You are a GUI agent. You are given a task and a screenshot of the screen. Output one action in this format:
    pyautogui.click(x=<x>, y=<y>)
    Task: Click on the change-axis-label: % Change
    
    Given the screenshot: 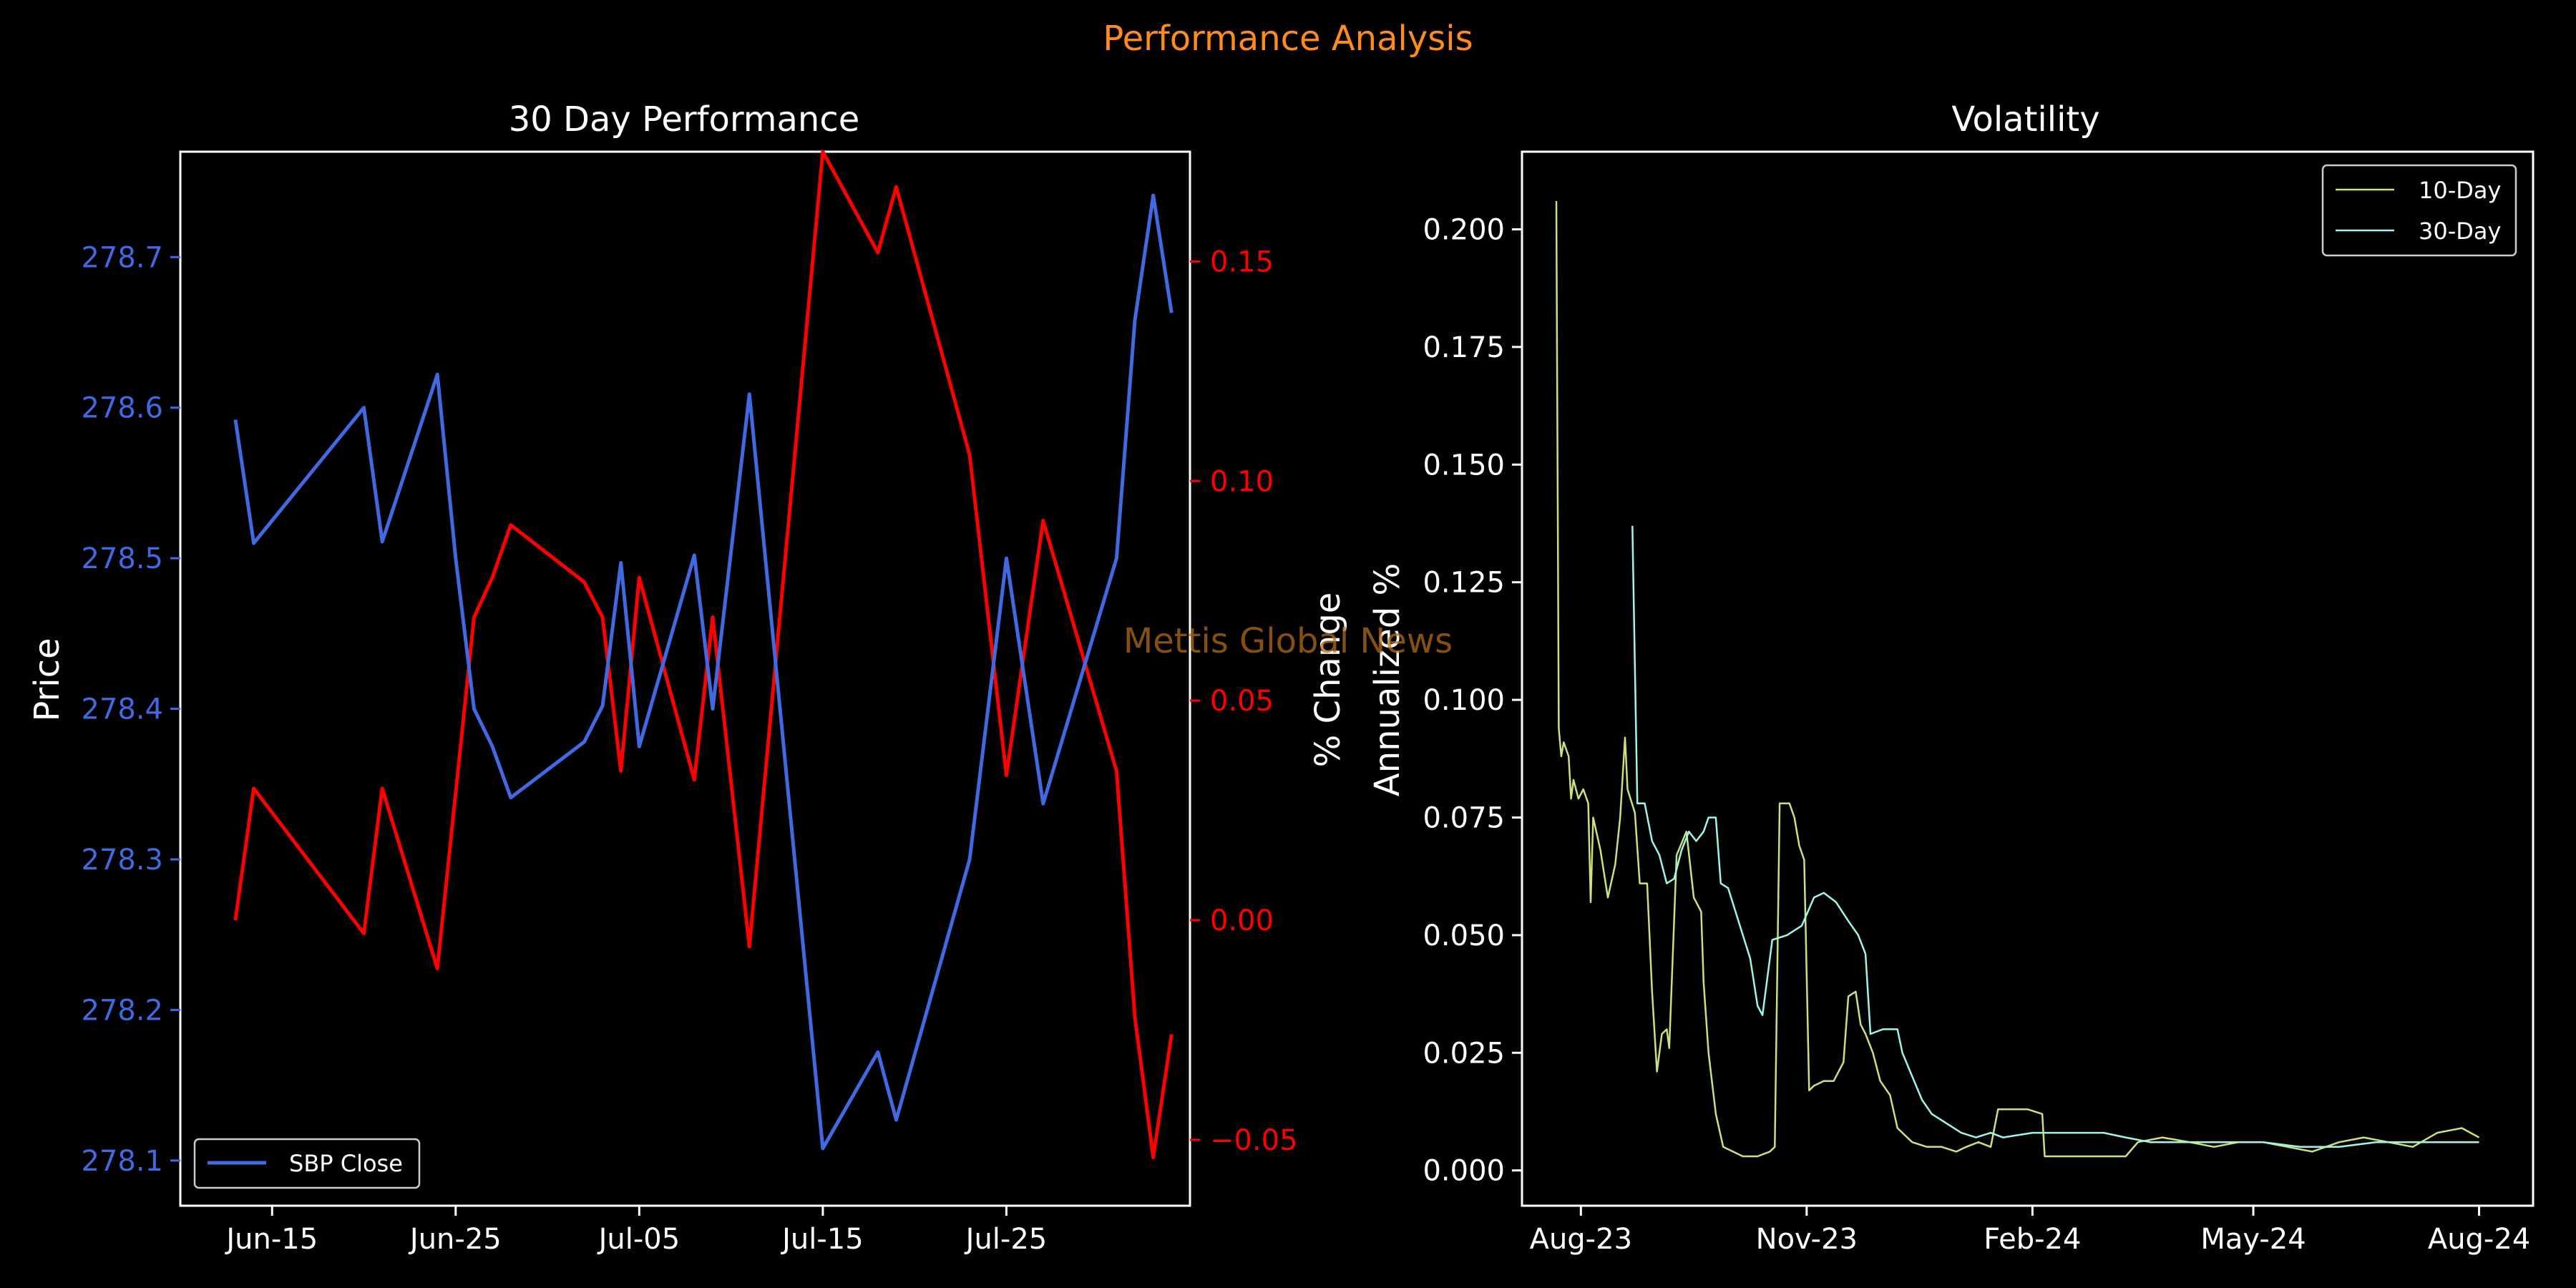 What is the action you would take?
    pyautogui.click(x=1328, y=680)
    